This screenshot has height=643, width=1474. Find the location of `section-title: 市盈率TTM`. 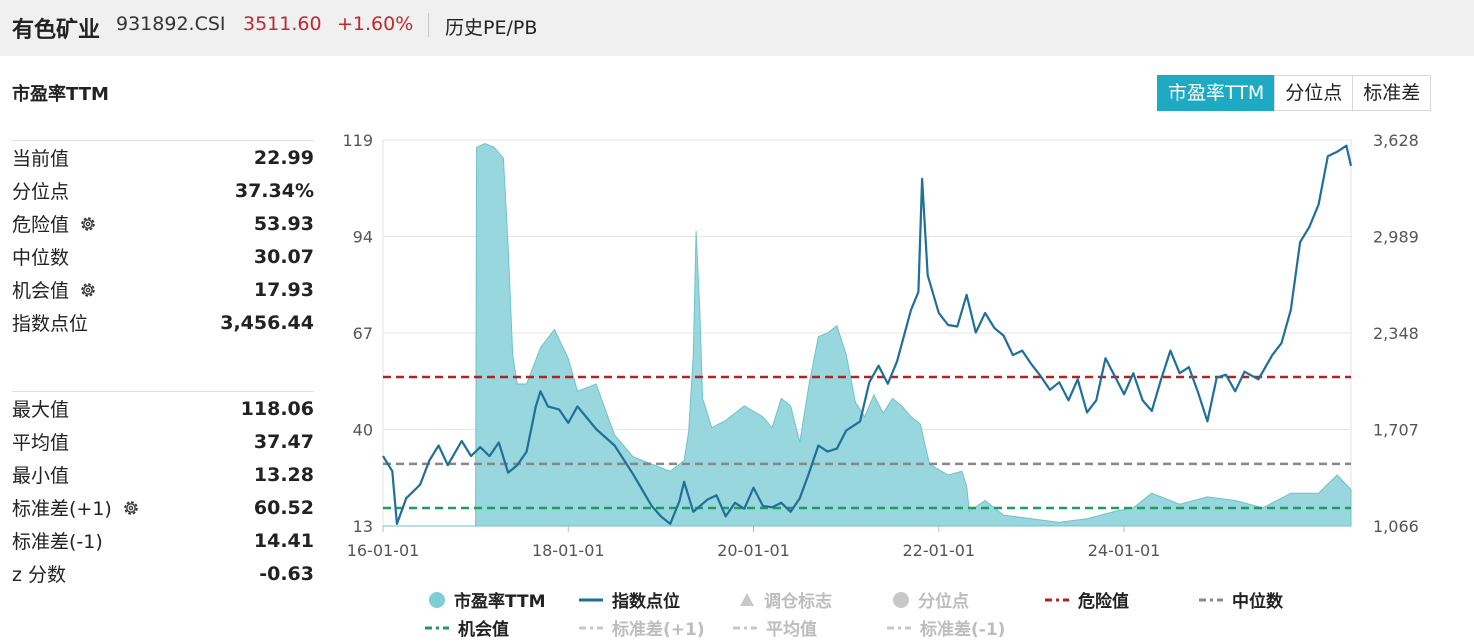

section-title: 市盈率TTM is located at coordinates (60, 94).